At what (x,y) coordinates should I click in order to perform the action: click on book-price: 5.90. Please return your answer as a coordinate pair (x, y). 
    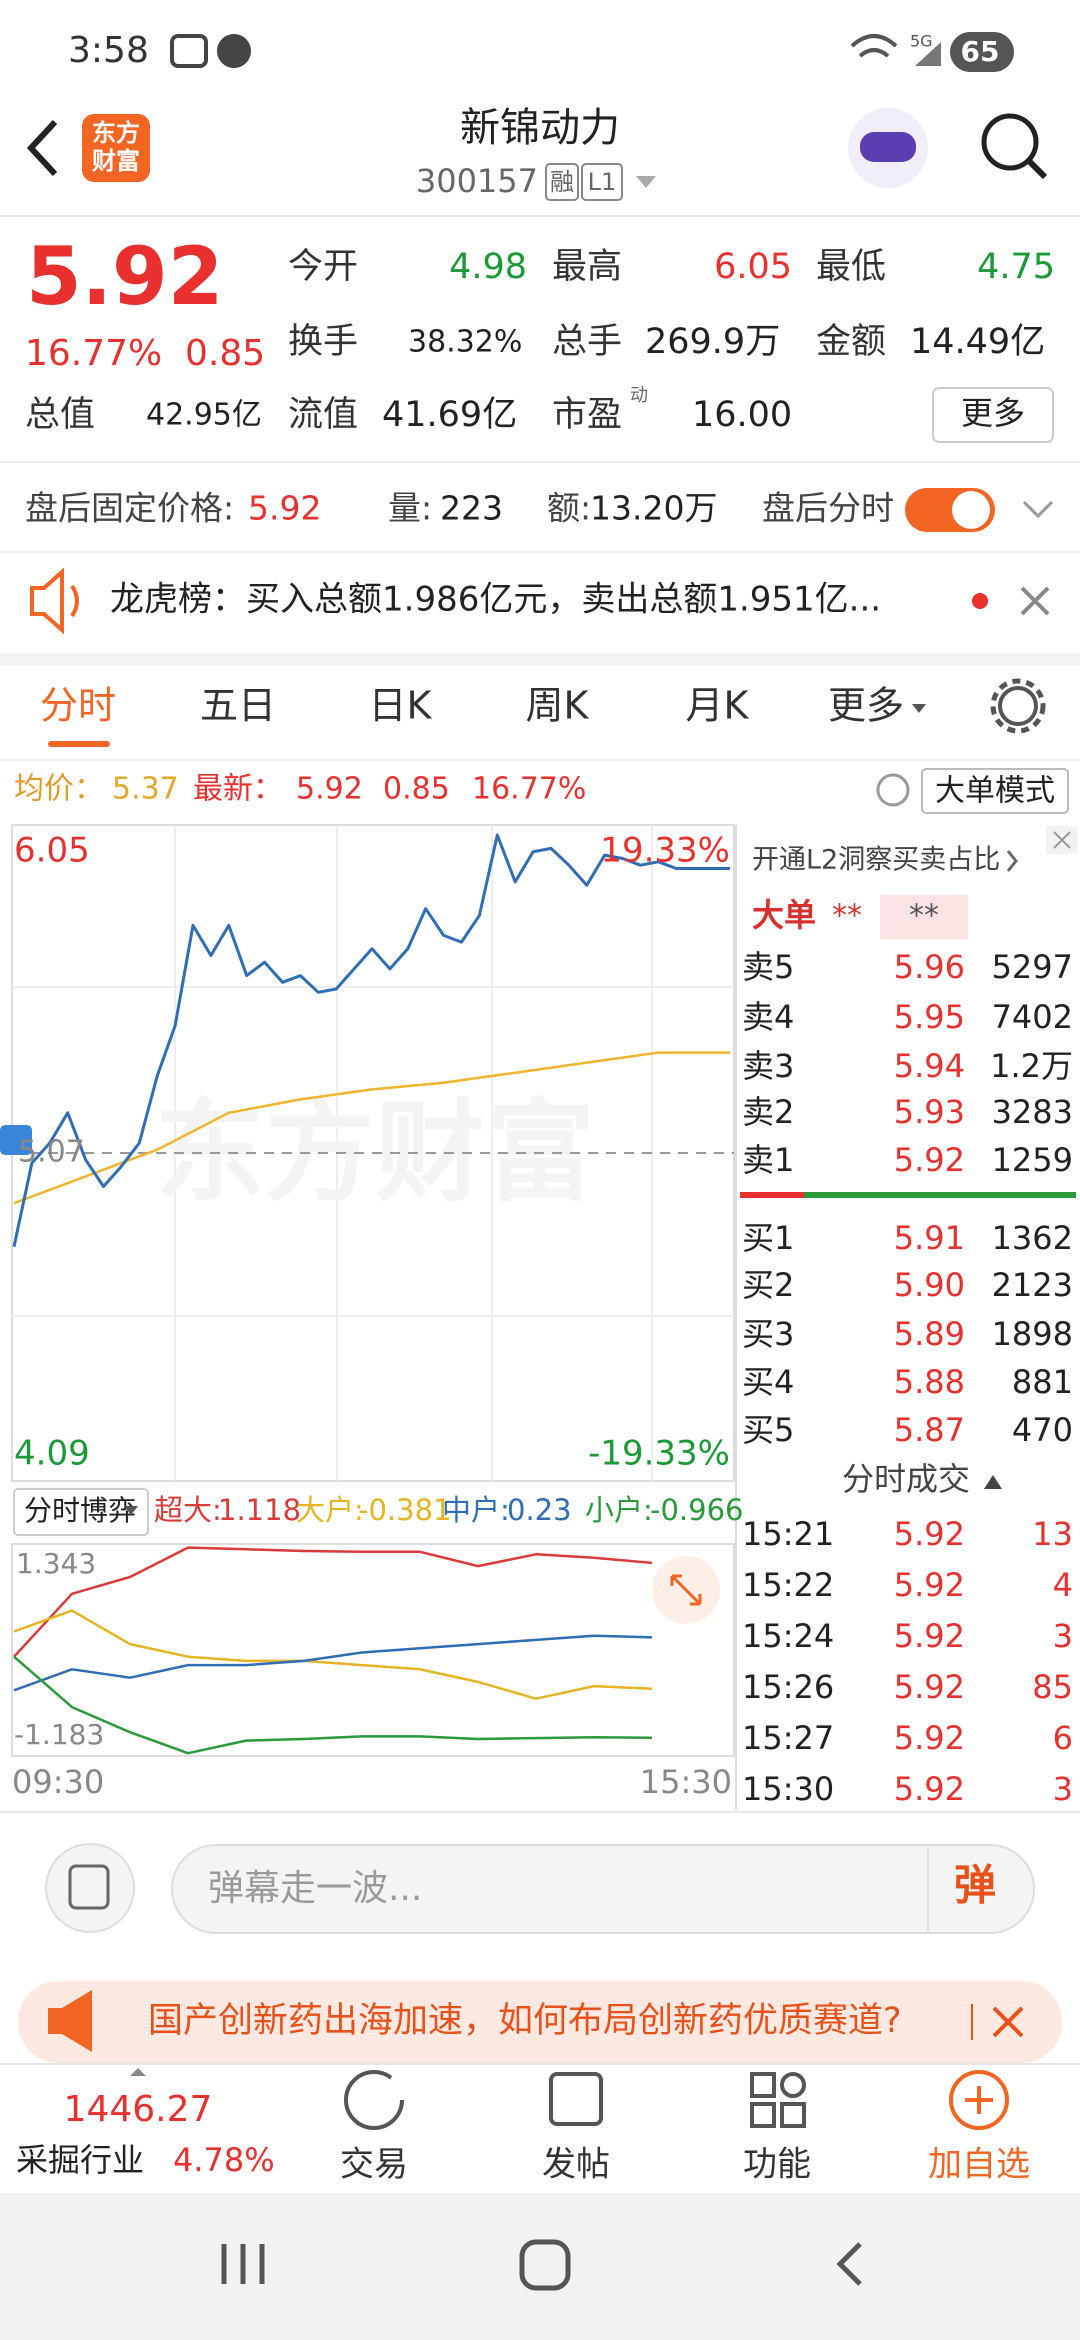
    Looking at the image, I should click on (929, 1285).